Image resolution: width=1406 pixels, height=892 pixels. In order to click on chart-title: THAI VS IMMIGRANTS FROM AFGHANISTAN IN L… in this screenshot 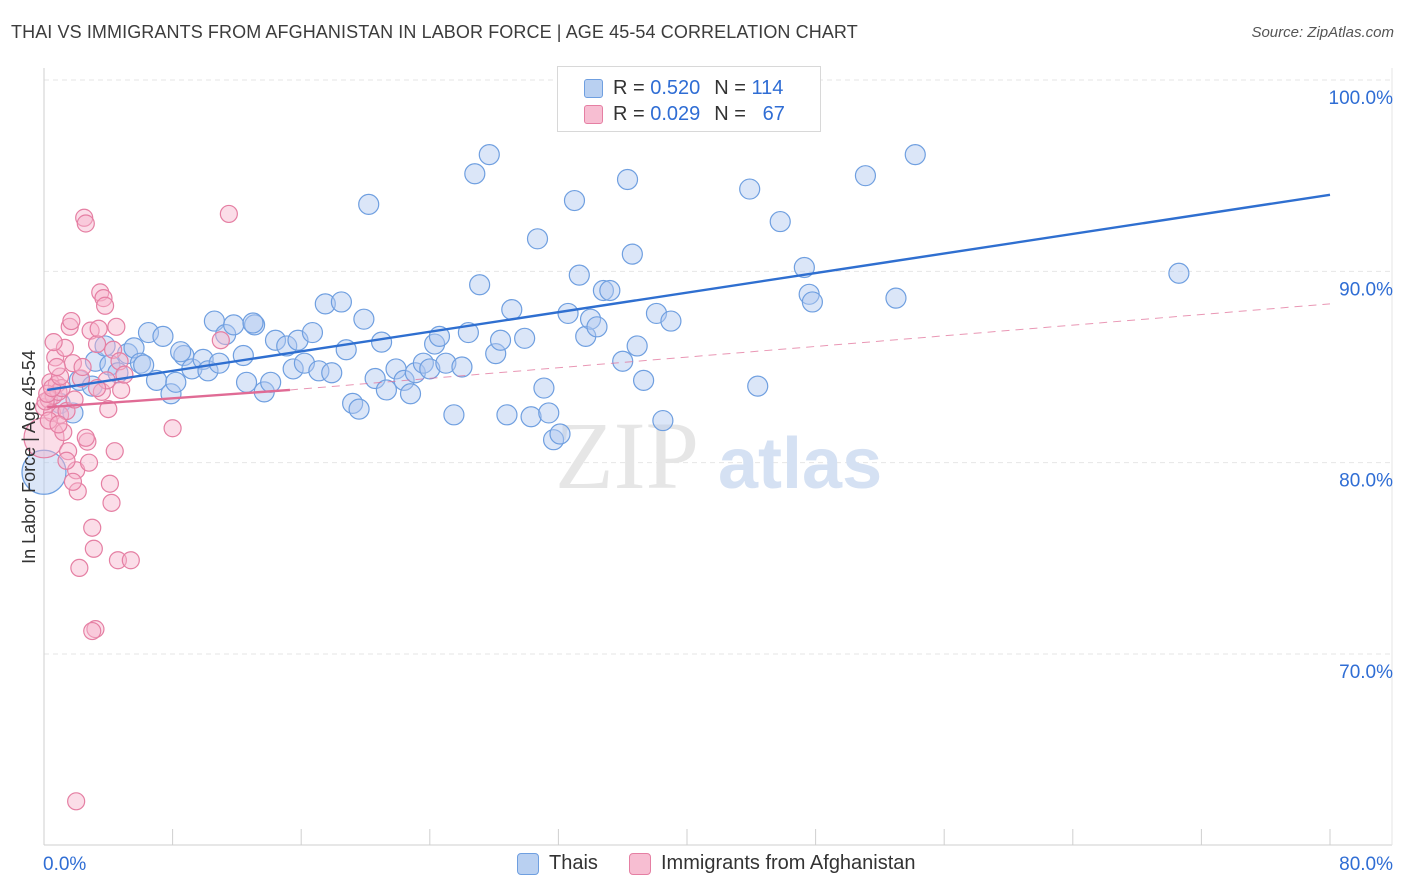, I will do `click(434, 32)`.